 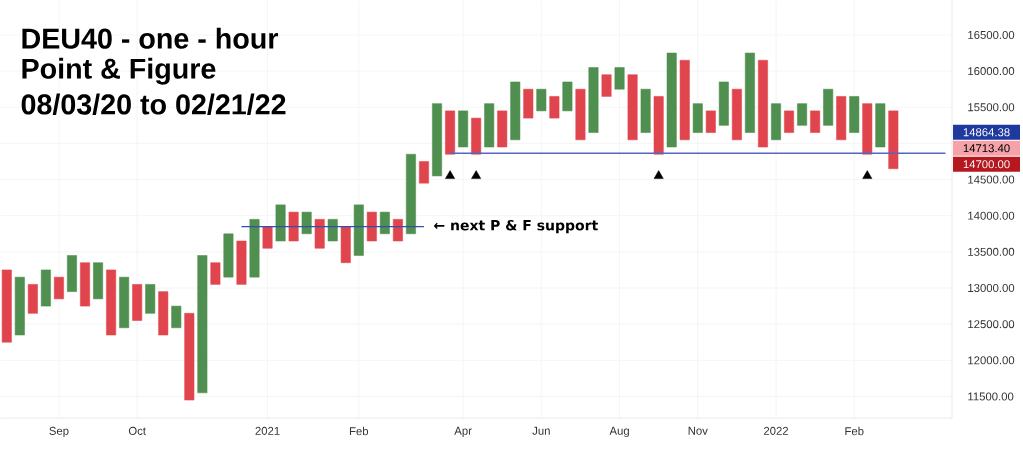 I want to click on y-tick-label: 14500.00, so click(x=991, y=179).